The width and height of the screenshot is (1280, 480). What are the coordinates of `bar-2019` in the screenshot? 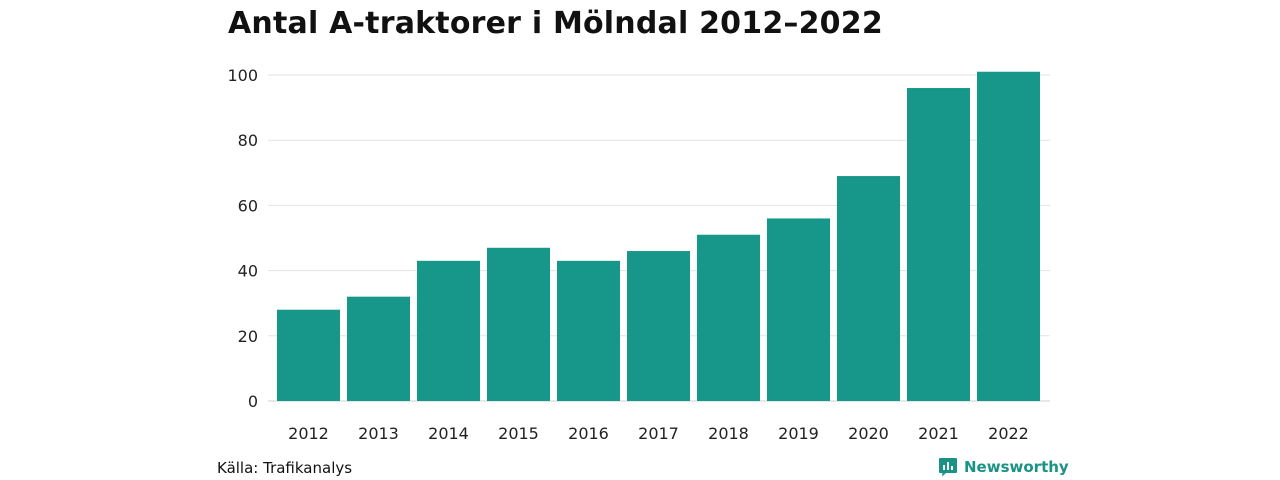 It's located at (798, 309).